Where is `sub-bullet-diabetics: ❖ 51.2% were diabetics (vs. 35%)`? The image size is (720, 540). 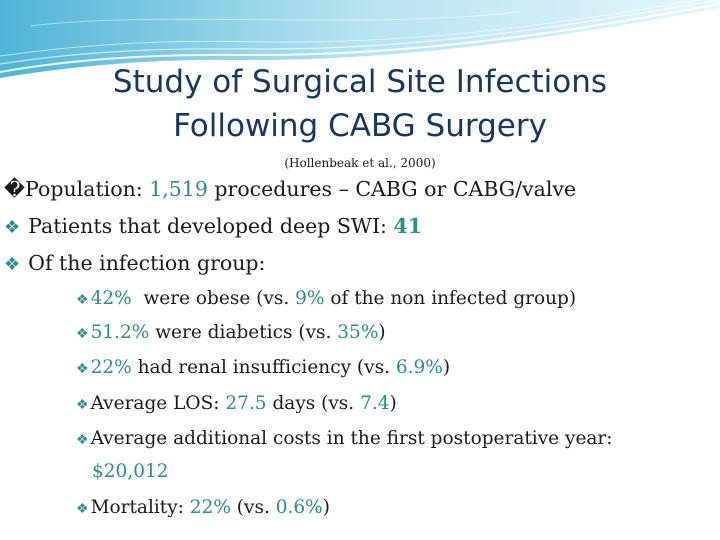
sub-bullet-diabetics: ❖ 51.2% were diabetics (vs. 35%) is located at coordinates (231, 332).